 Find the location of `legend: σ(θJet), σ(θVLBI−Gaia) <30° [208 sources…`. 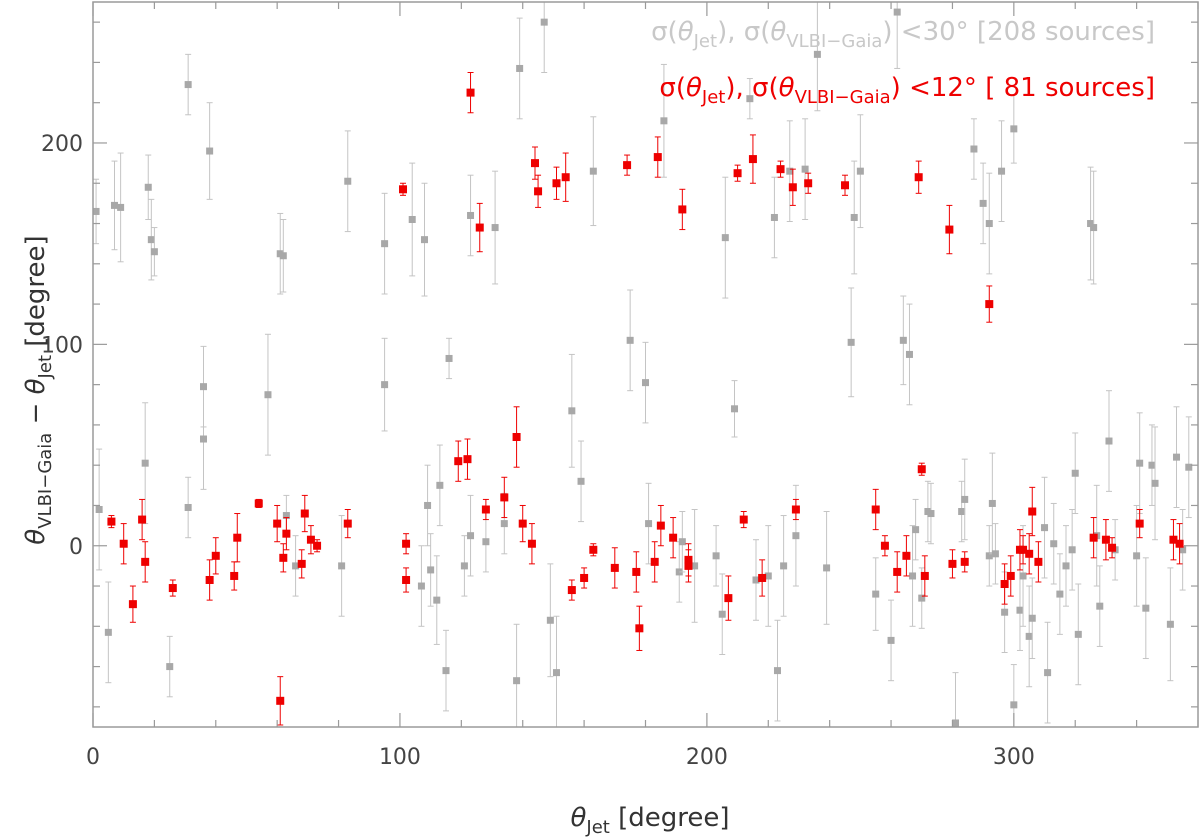

legend: σ(θJet), σ(θVLBI−Gaia) <30° [208 sources… is located at coordinates (903, 62).